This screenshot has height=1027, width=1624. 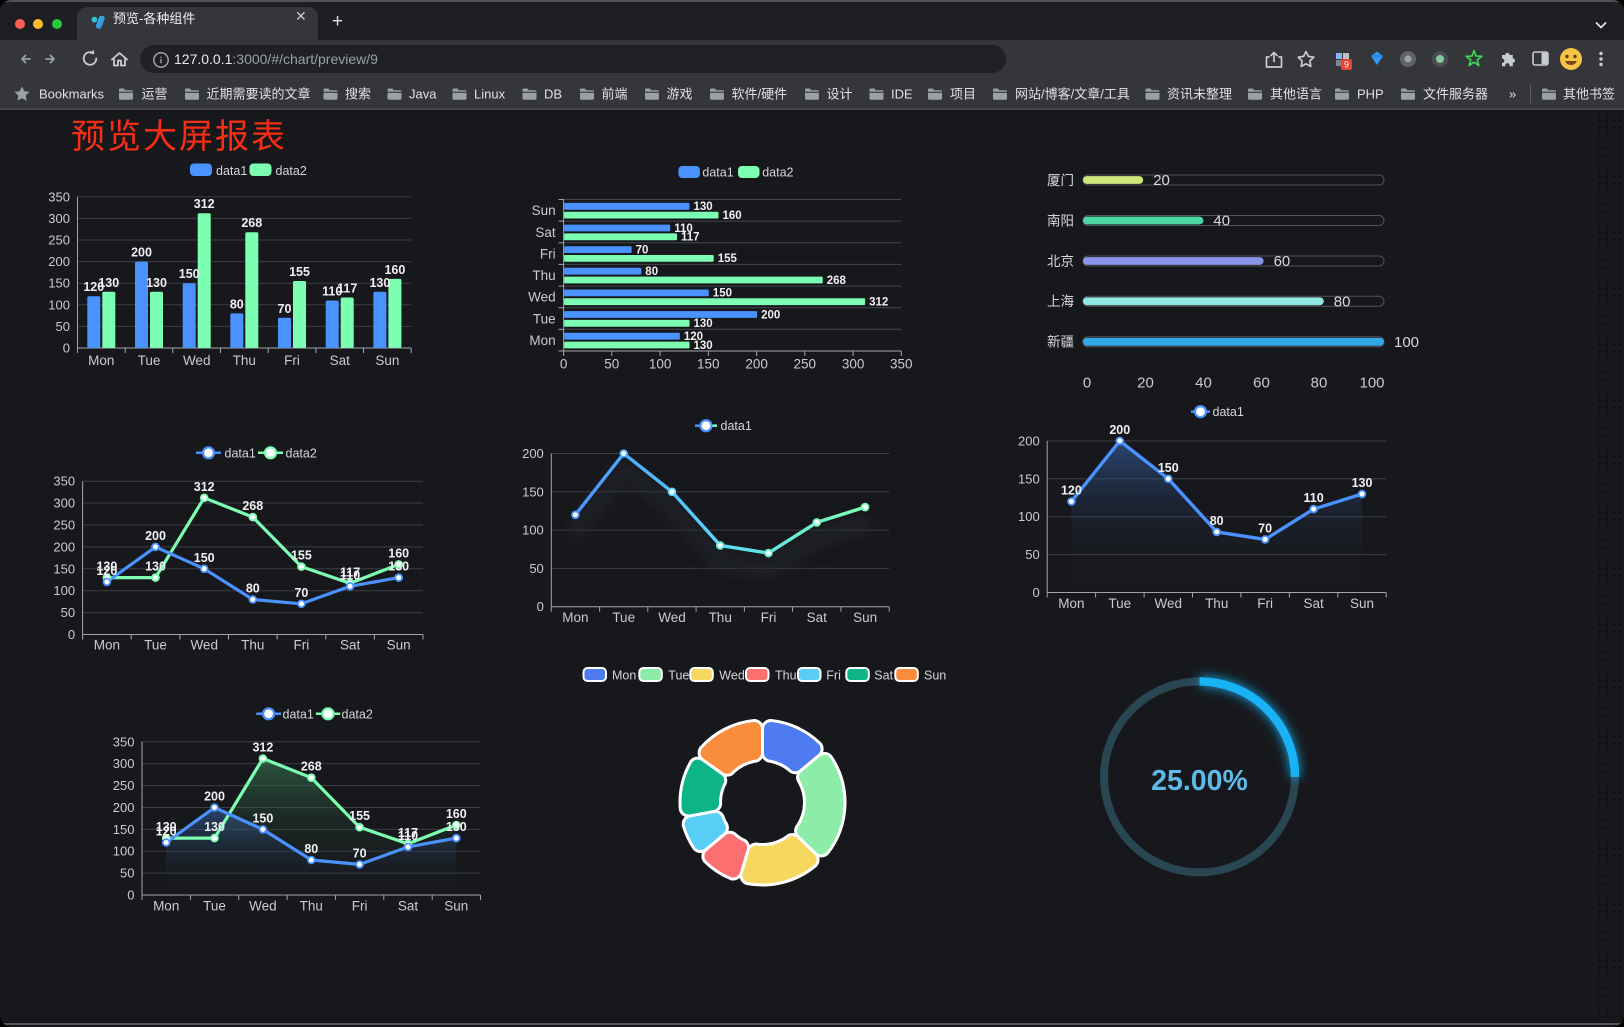 I want to click on svg-text: 上海, so click(x=1060, y=301).